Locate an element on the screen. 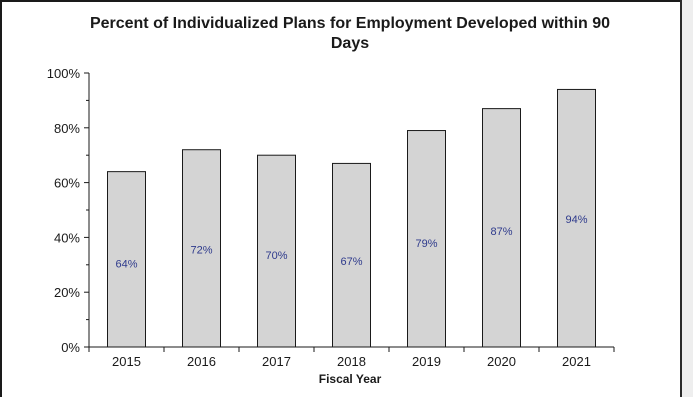 The width and height of the screenshot is (693, 397). x-tick-label: 2017 is located at coordinates (276, 361).